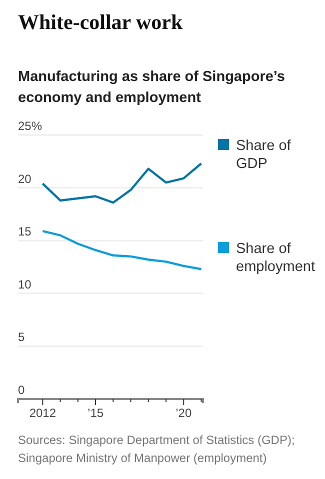 This screenshot has height=479, width=325. Describe the element at coordinates (42, 413) in the screenshot. I see `x-tick-label: 2012` at that location.